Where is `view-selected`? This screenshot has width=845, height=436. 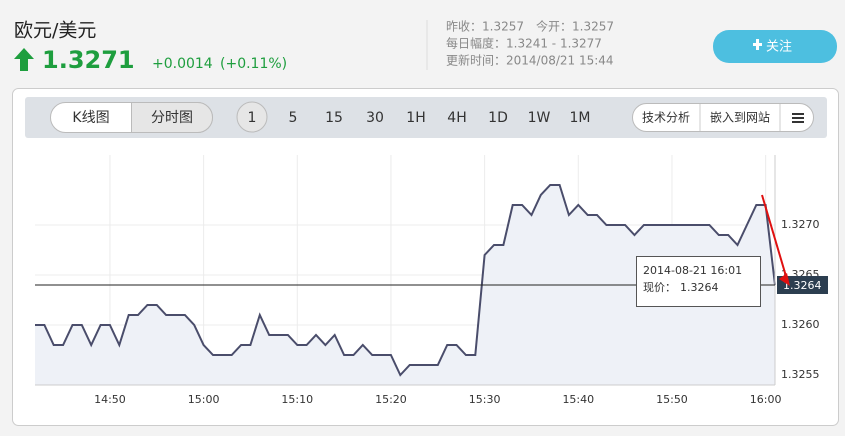 view-selected is located at coordinates (172, 117).